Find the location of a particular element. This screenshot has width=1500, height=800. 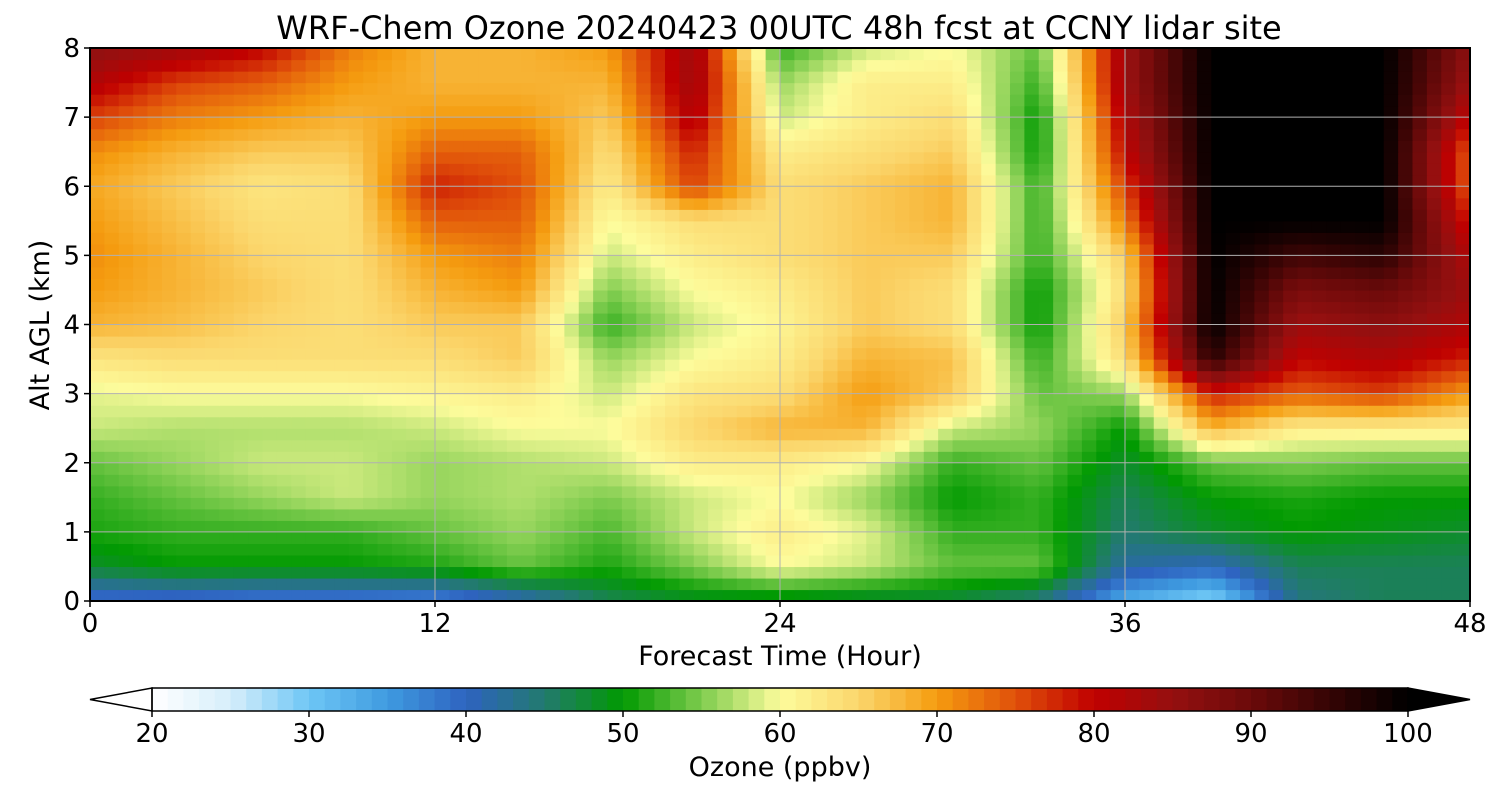

colorbar-tick-label: 30 is located at coordinates (308, 734).